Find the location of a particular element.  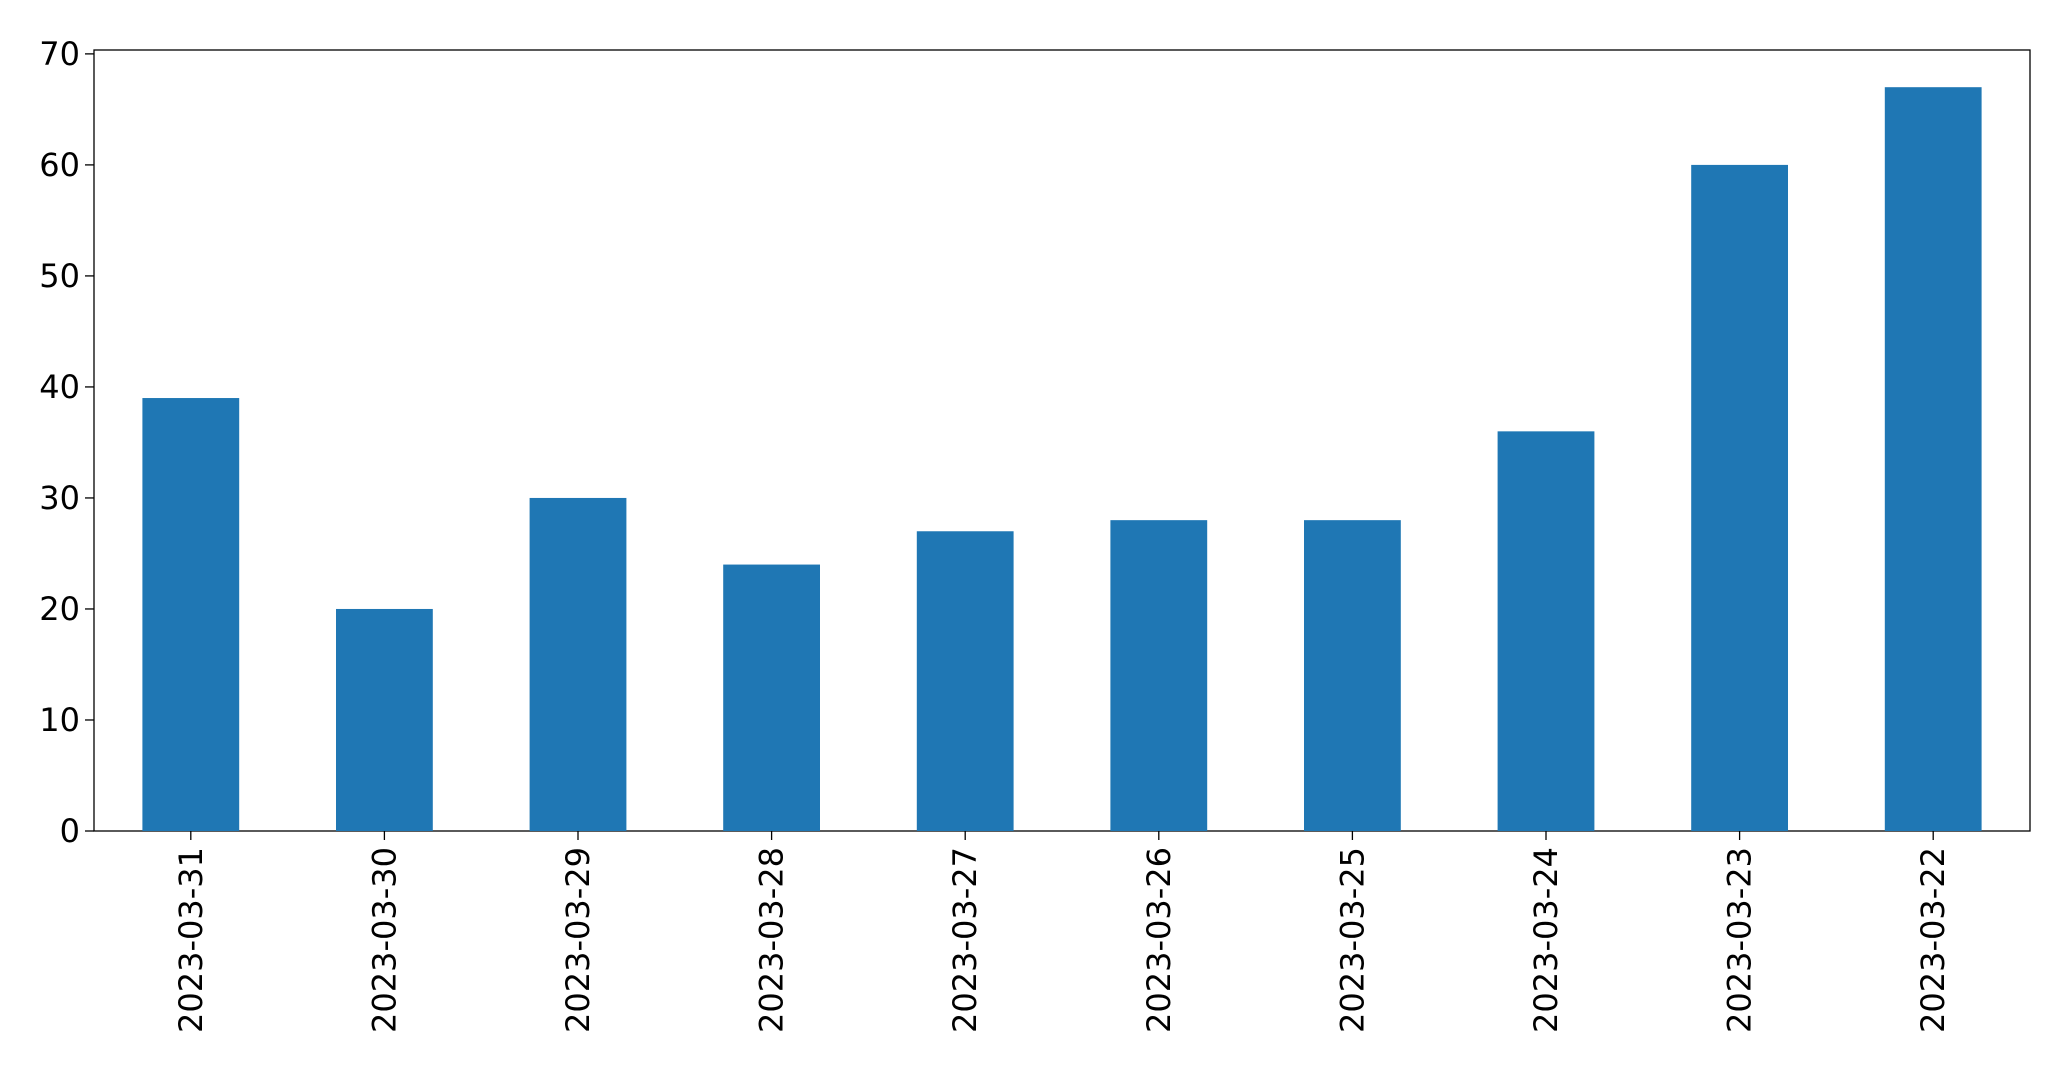

x-tick-label: 2023-03-23 is located at coordinates (1740, 940).